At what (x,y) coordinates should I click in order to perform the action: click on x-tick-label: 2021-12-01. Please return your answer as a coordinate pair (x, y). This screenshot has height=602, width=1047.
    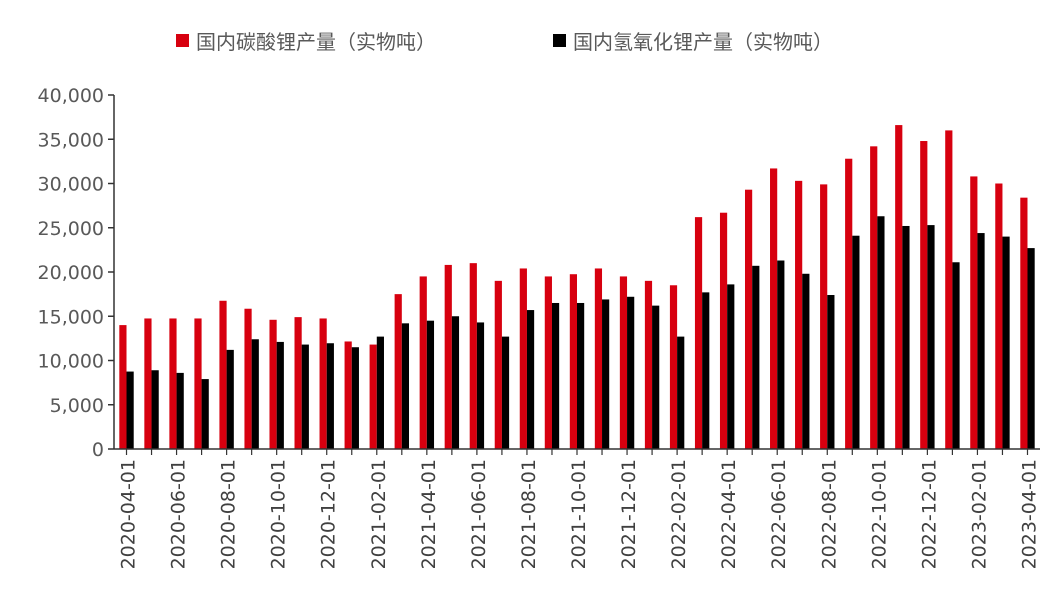
    Looking at the image, I should click on (629, 514).